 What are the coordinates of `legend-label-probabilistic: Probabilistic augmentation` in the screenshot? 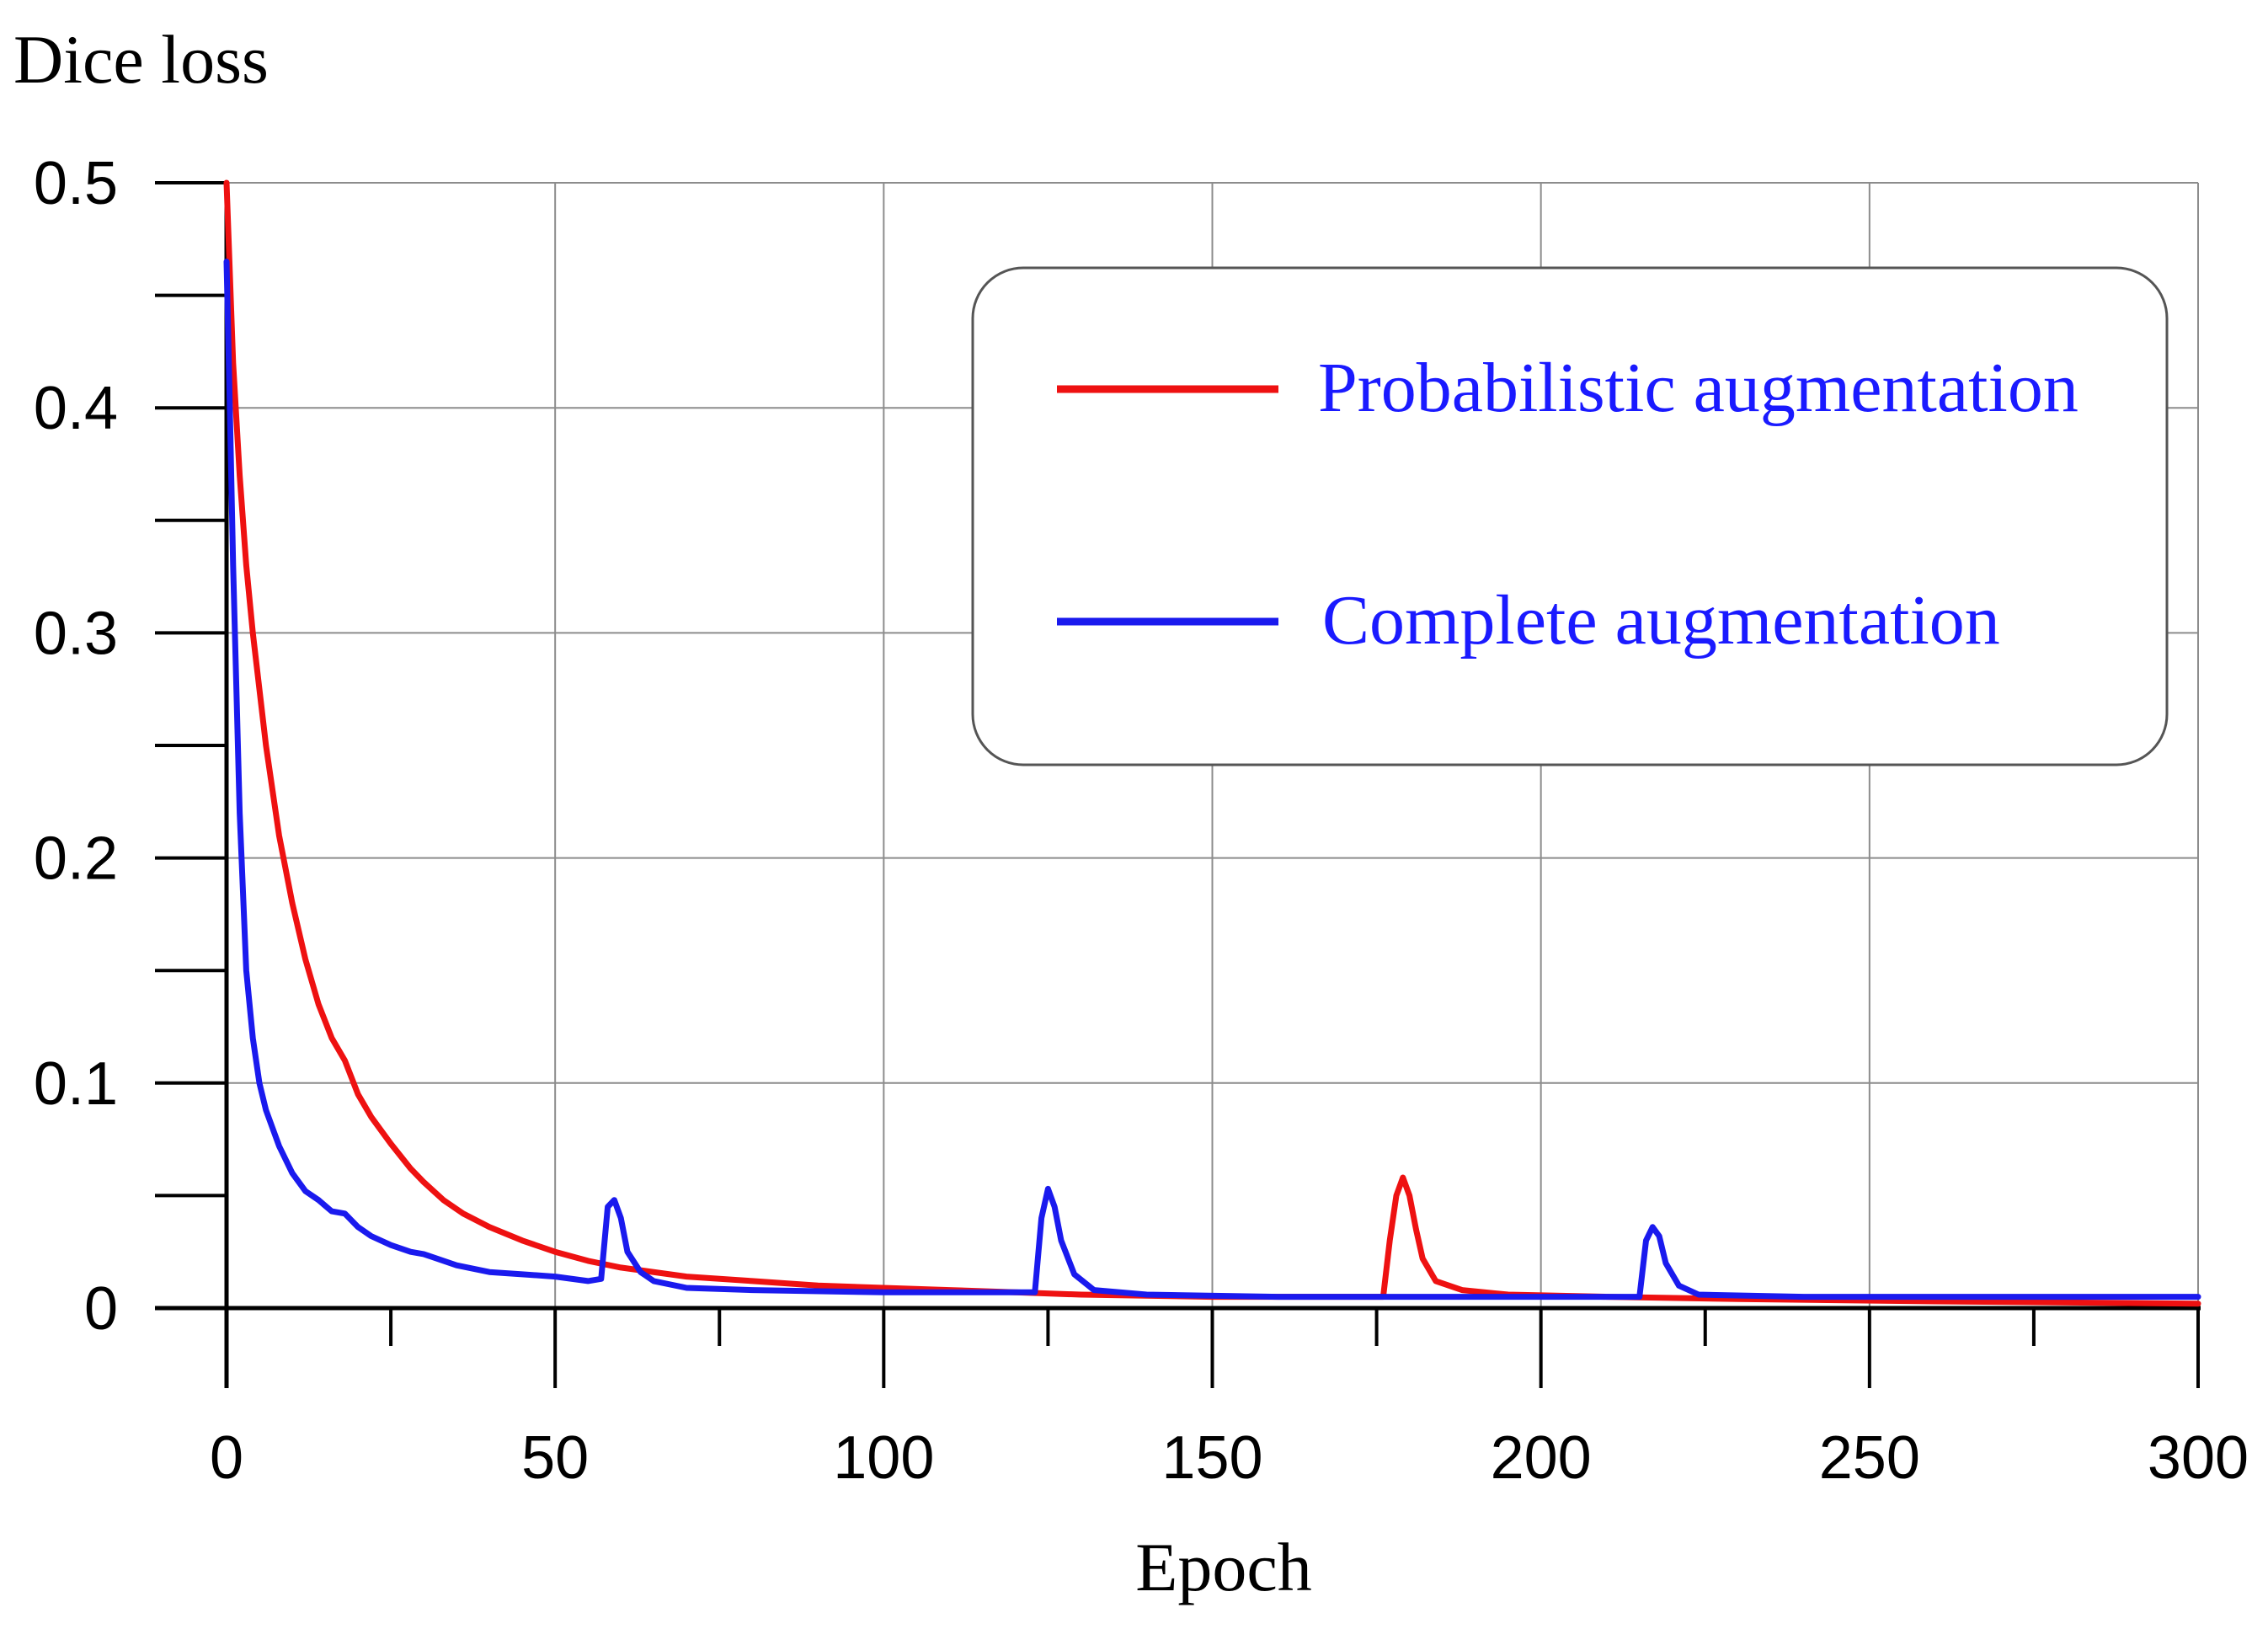 It's located at (1698, 388).